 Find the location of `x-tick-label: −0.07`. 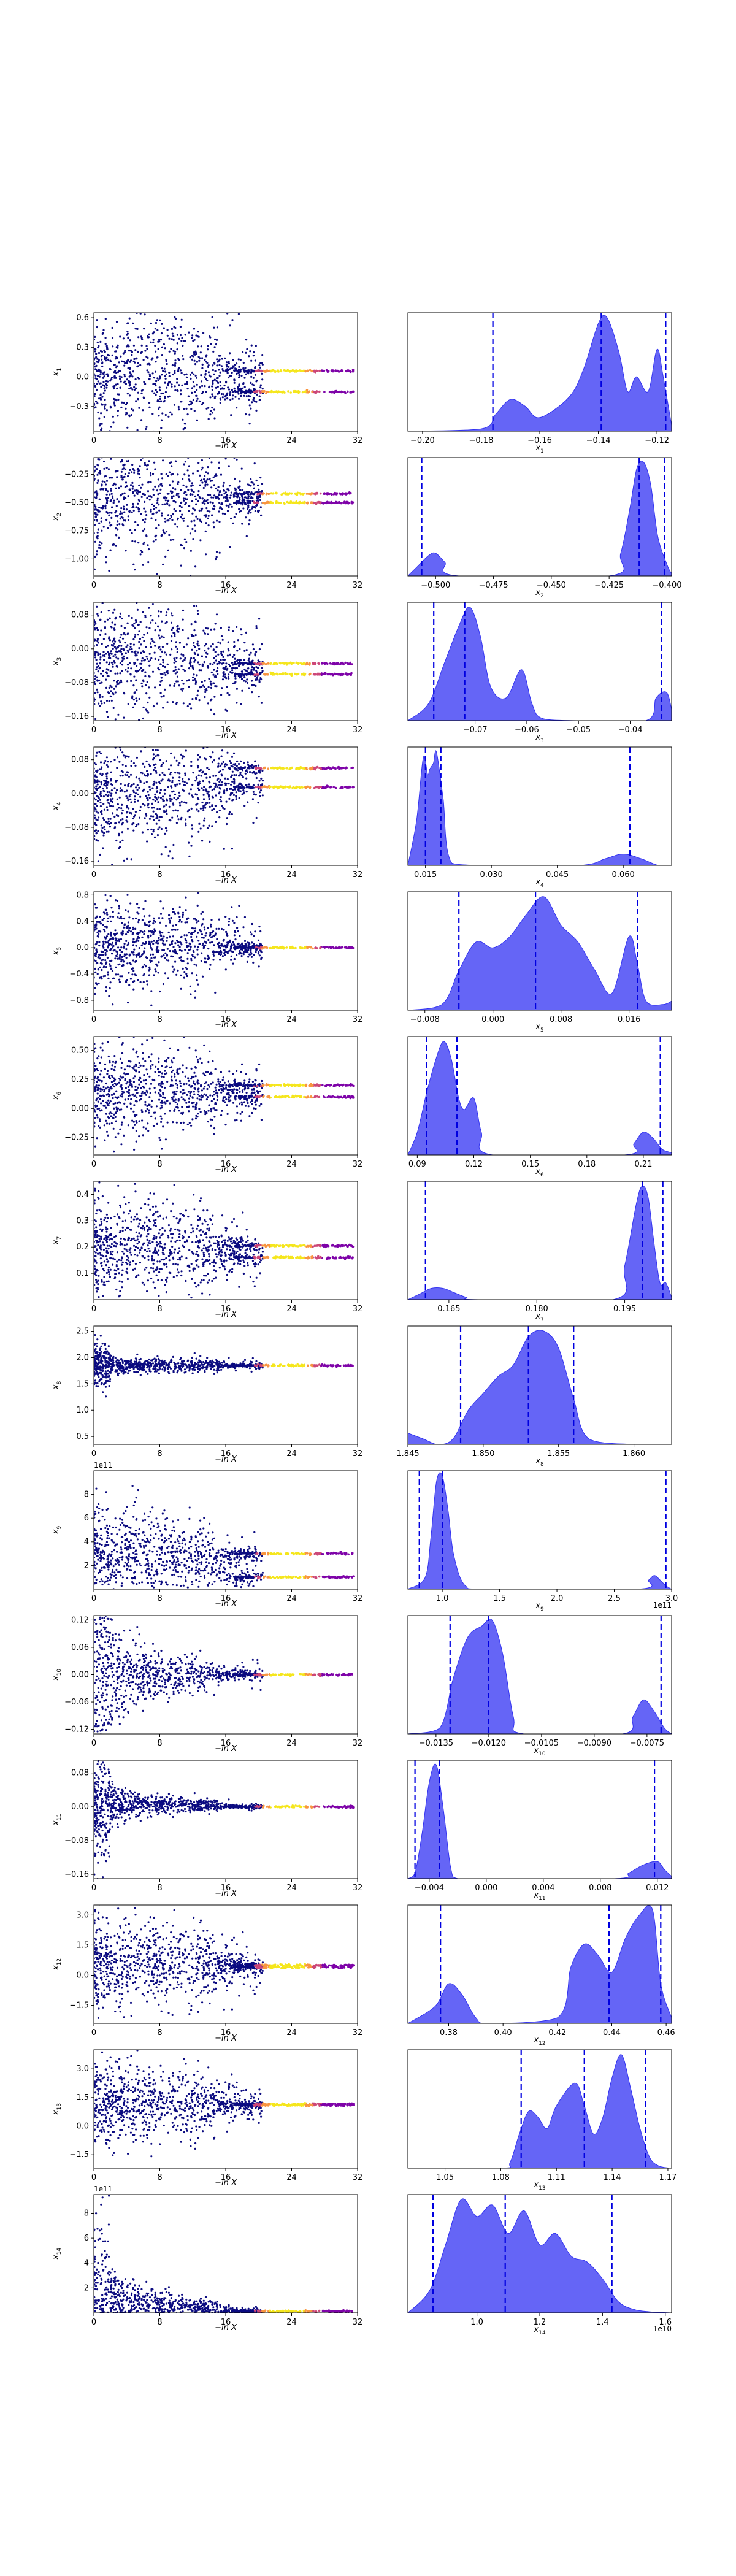

x-tick-label: −0.07 is located at coordinates (475, 730).